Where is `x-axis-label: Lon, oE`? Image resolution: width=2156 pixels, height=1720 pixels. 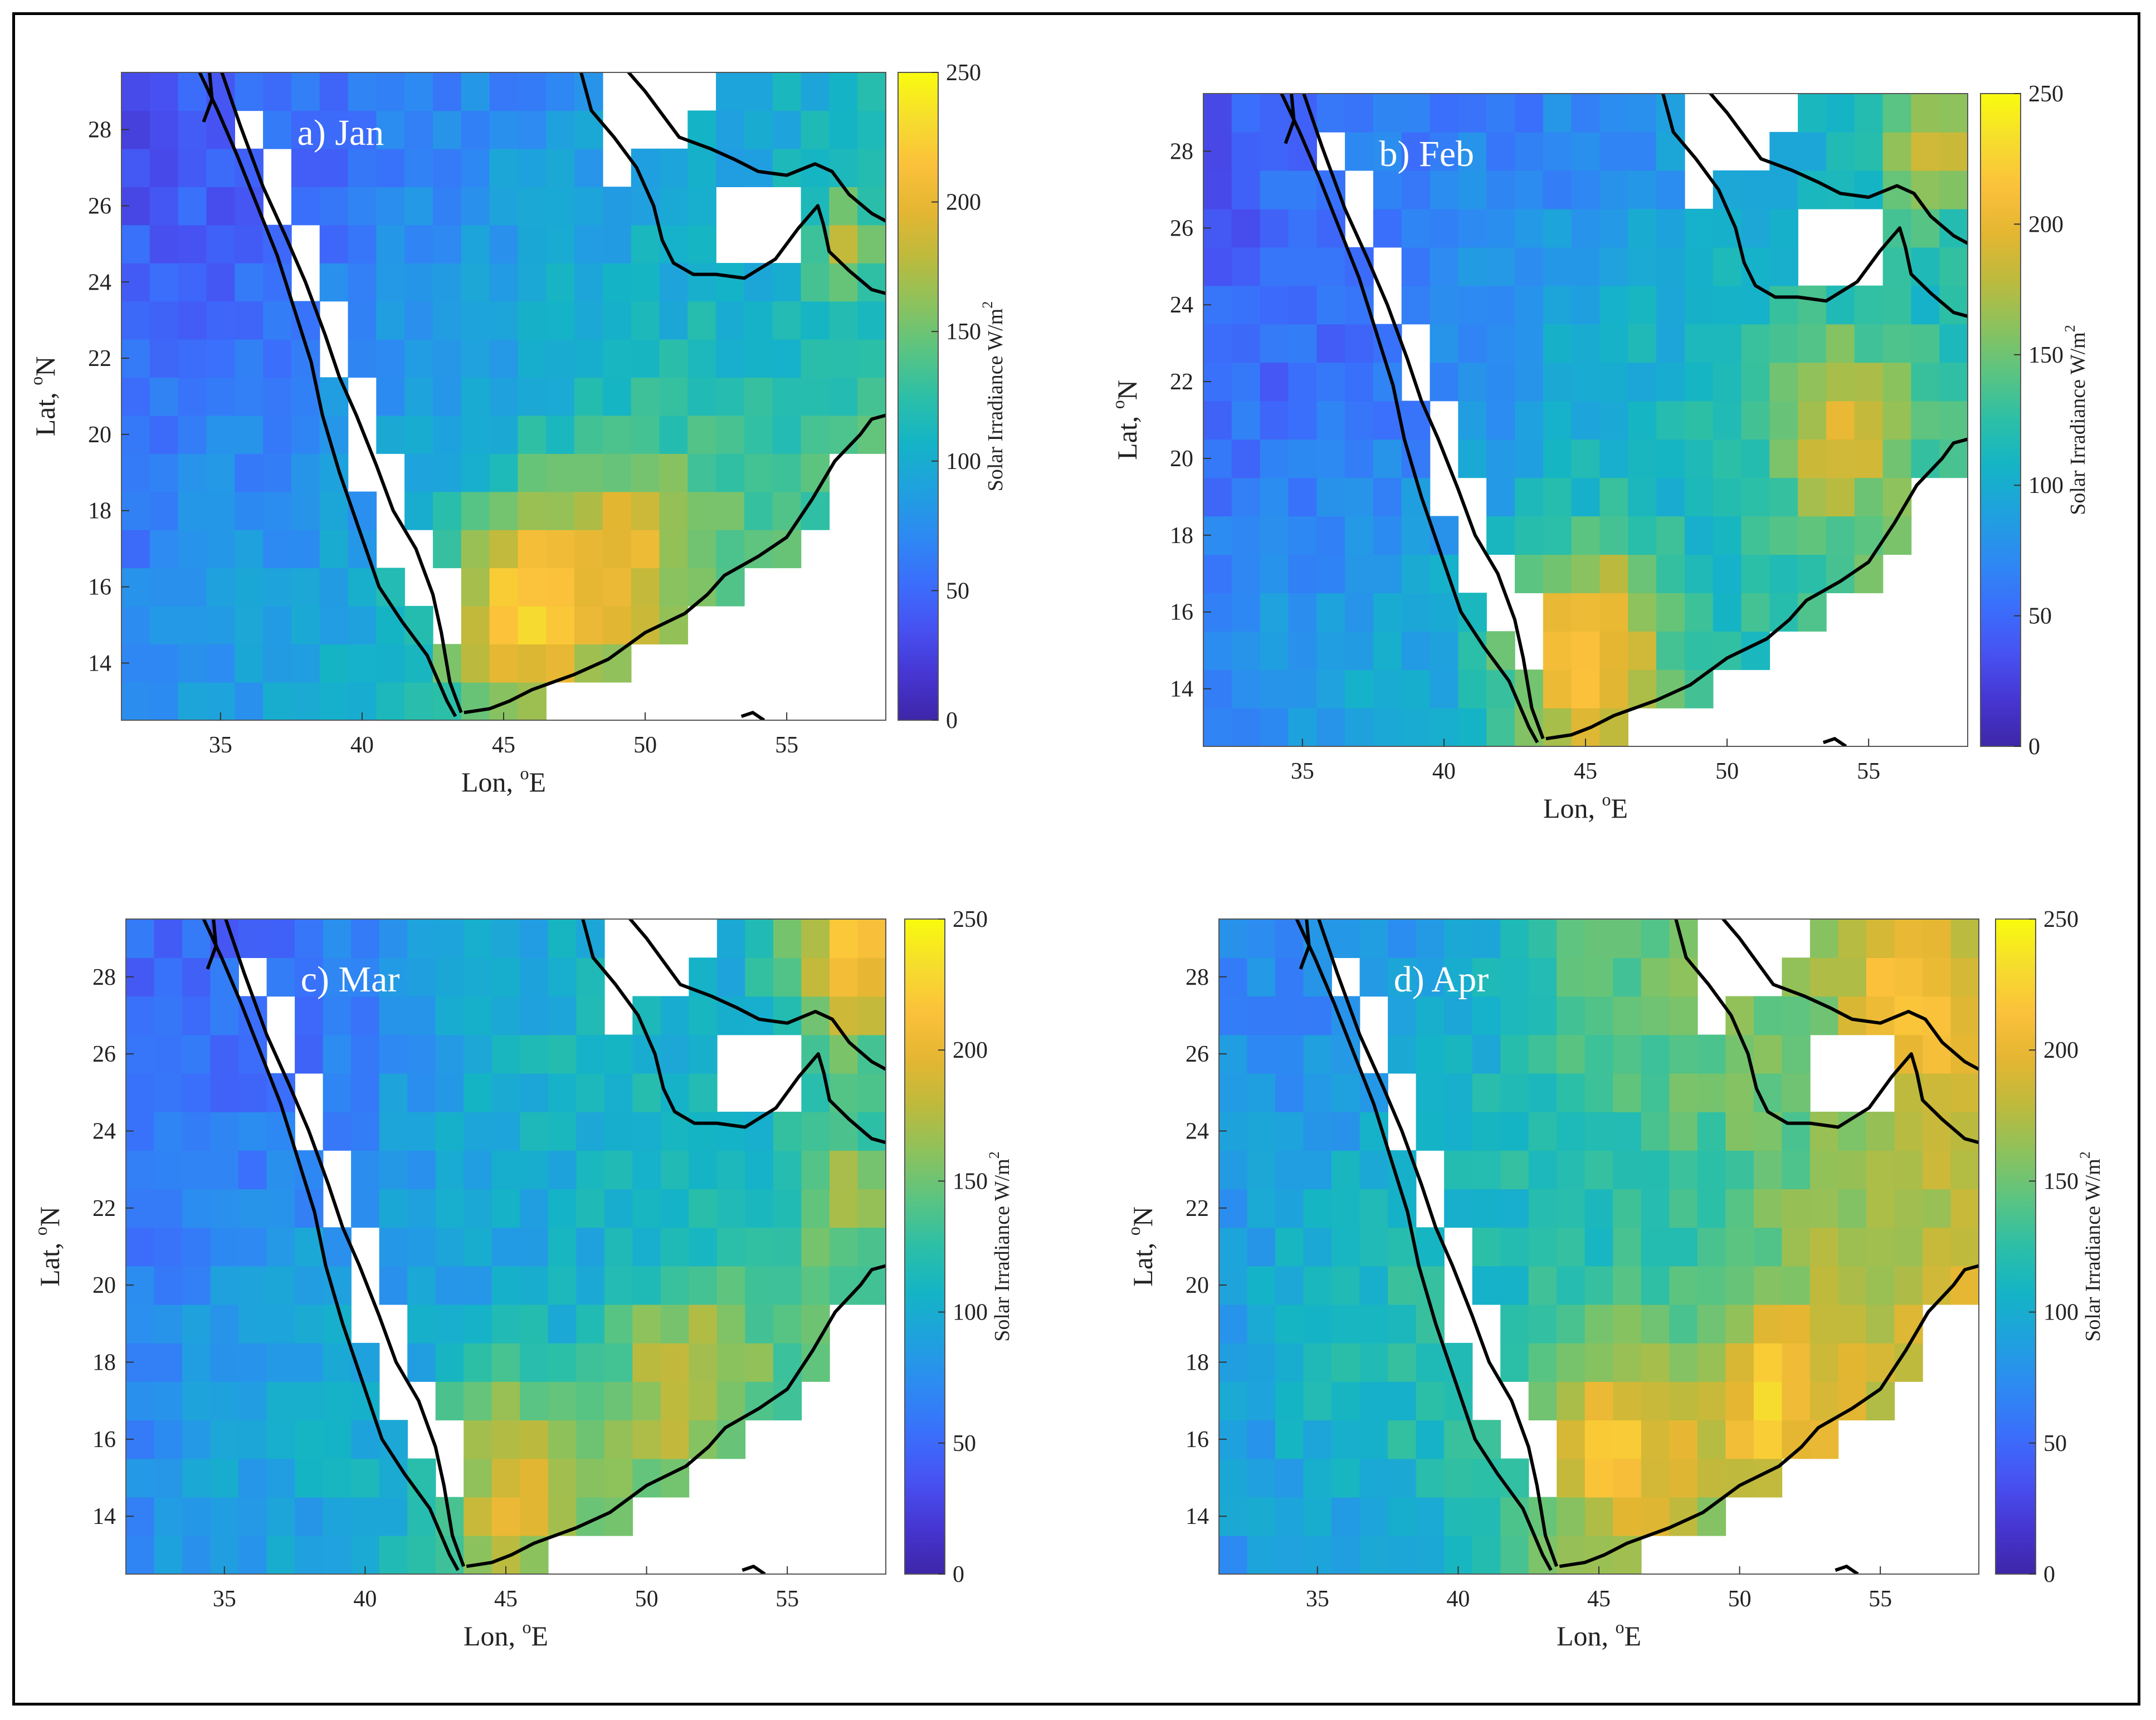 x-axis-label: Lon, oE is located at coordinates (1585, 806).